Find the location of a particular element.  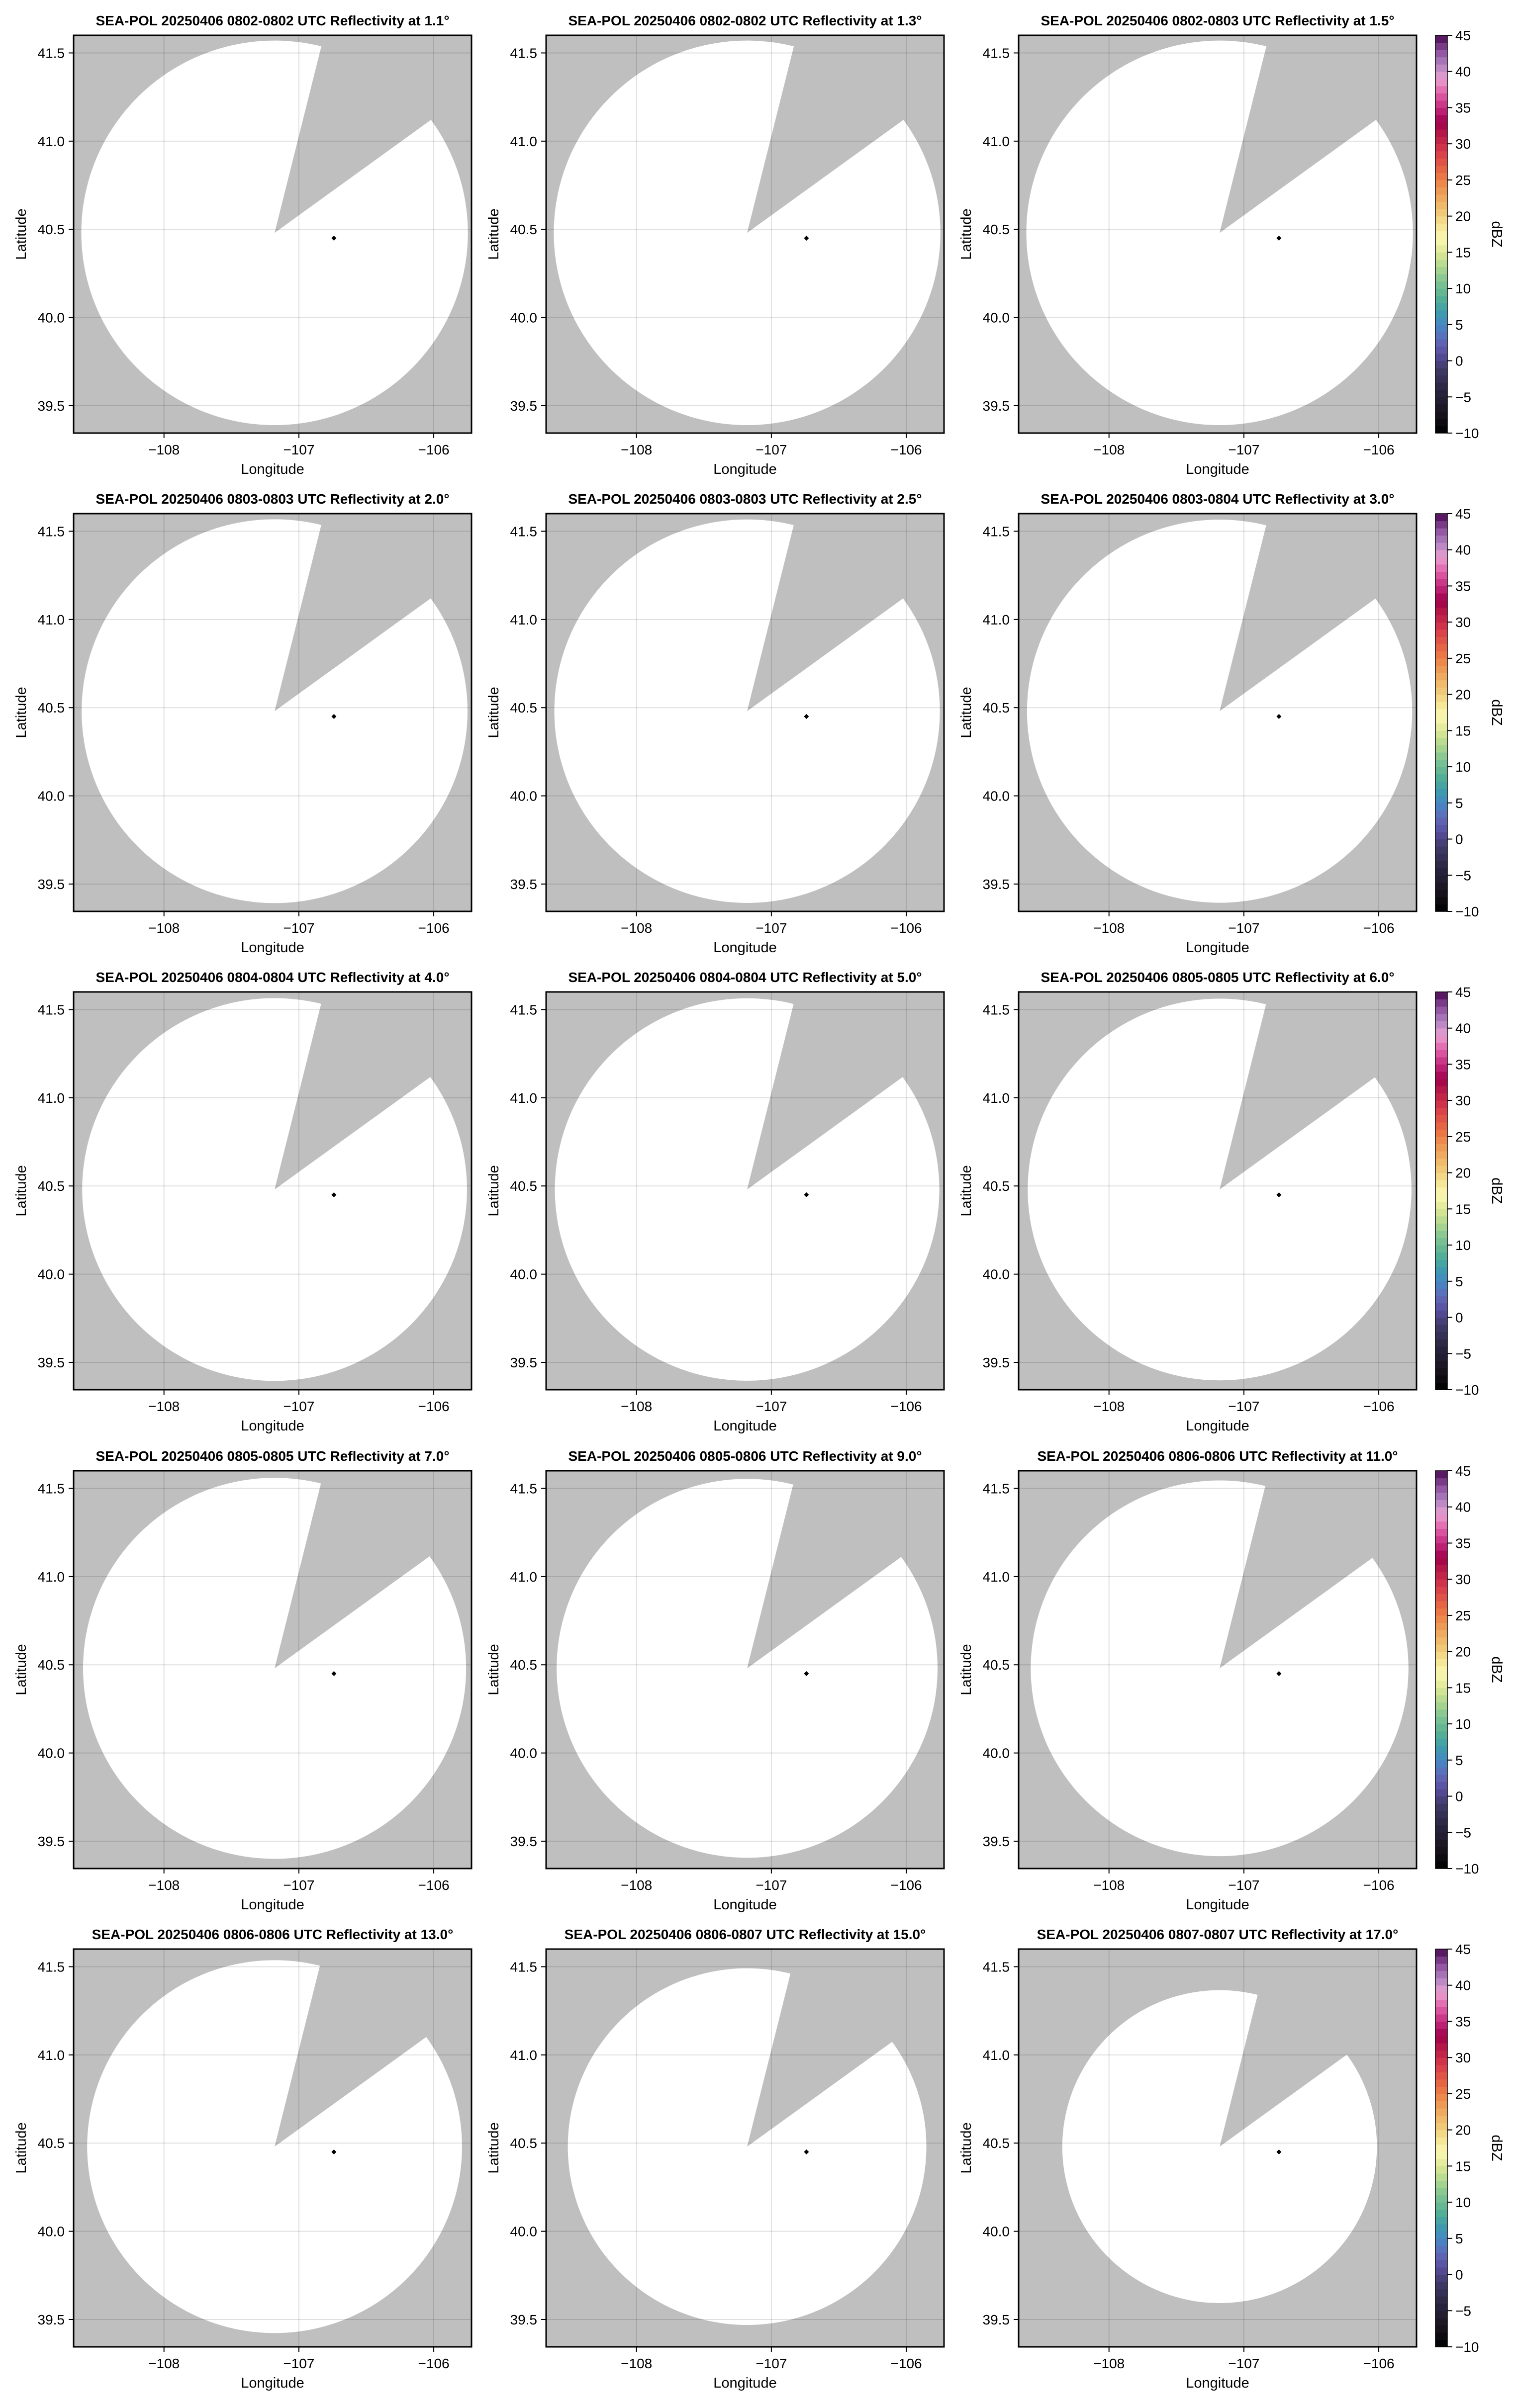

axes-frame is located at coordinates (273, 2148).